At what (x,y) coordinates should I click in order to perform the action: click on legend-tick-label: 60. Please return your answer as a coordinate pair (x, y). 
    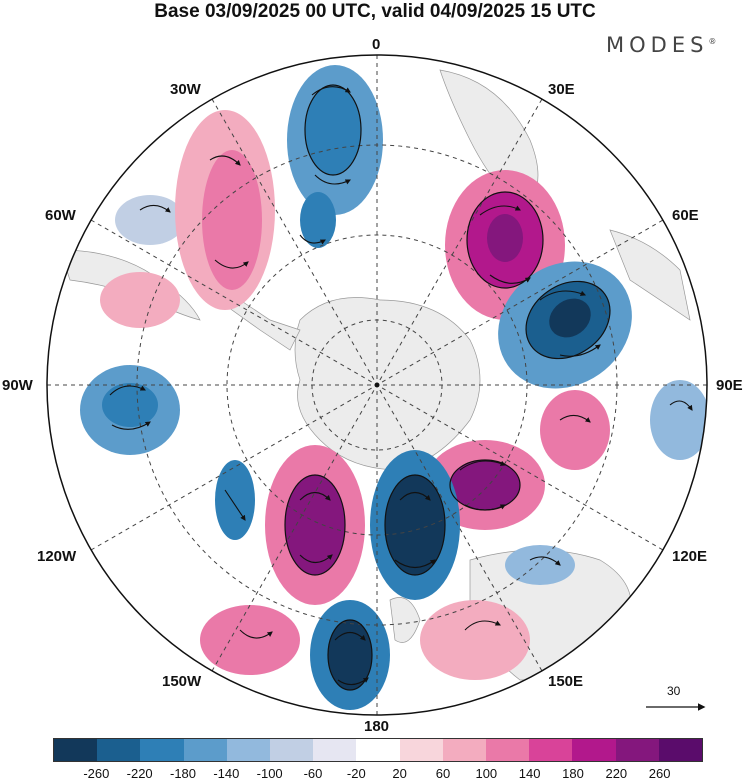
    Looking at the image, I should click on (443, 773).